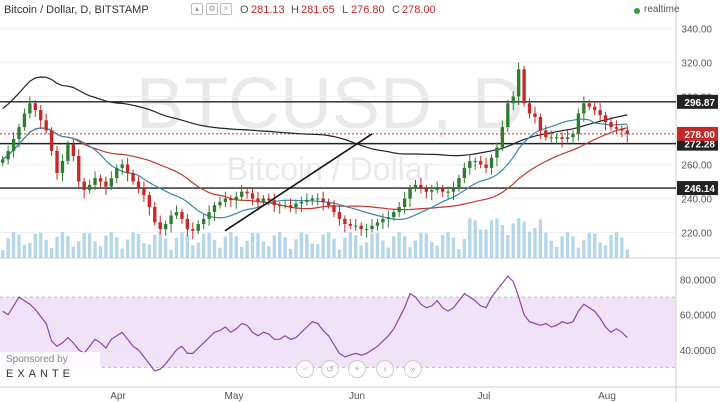 Image resolution: width=720 pixels, height=402 pixels. Describe the element at coordinates (696, 64) in the screenshot. I see `price-tick-label: 320.00` at that location.